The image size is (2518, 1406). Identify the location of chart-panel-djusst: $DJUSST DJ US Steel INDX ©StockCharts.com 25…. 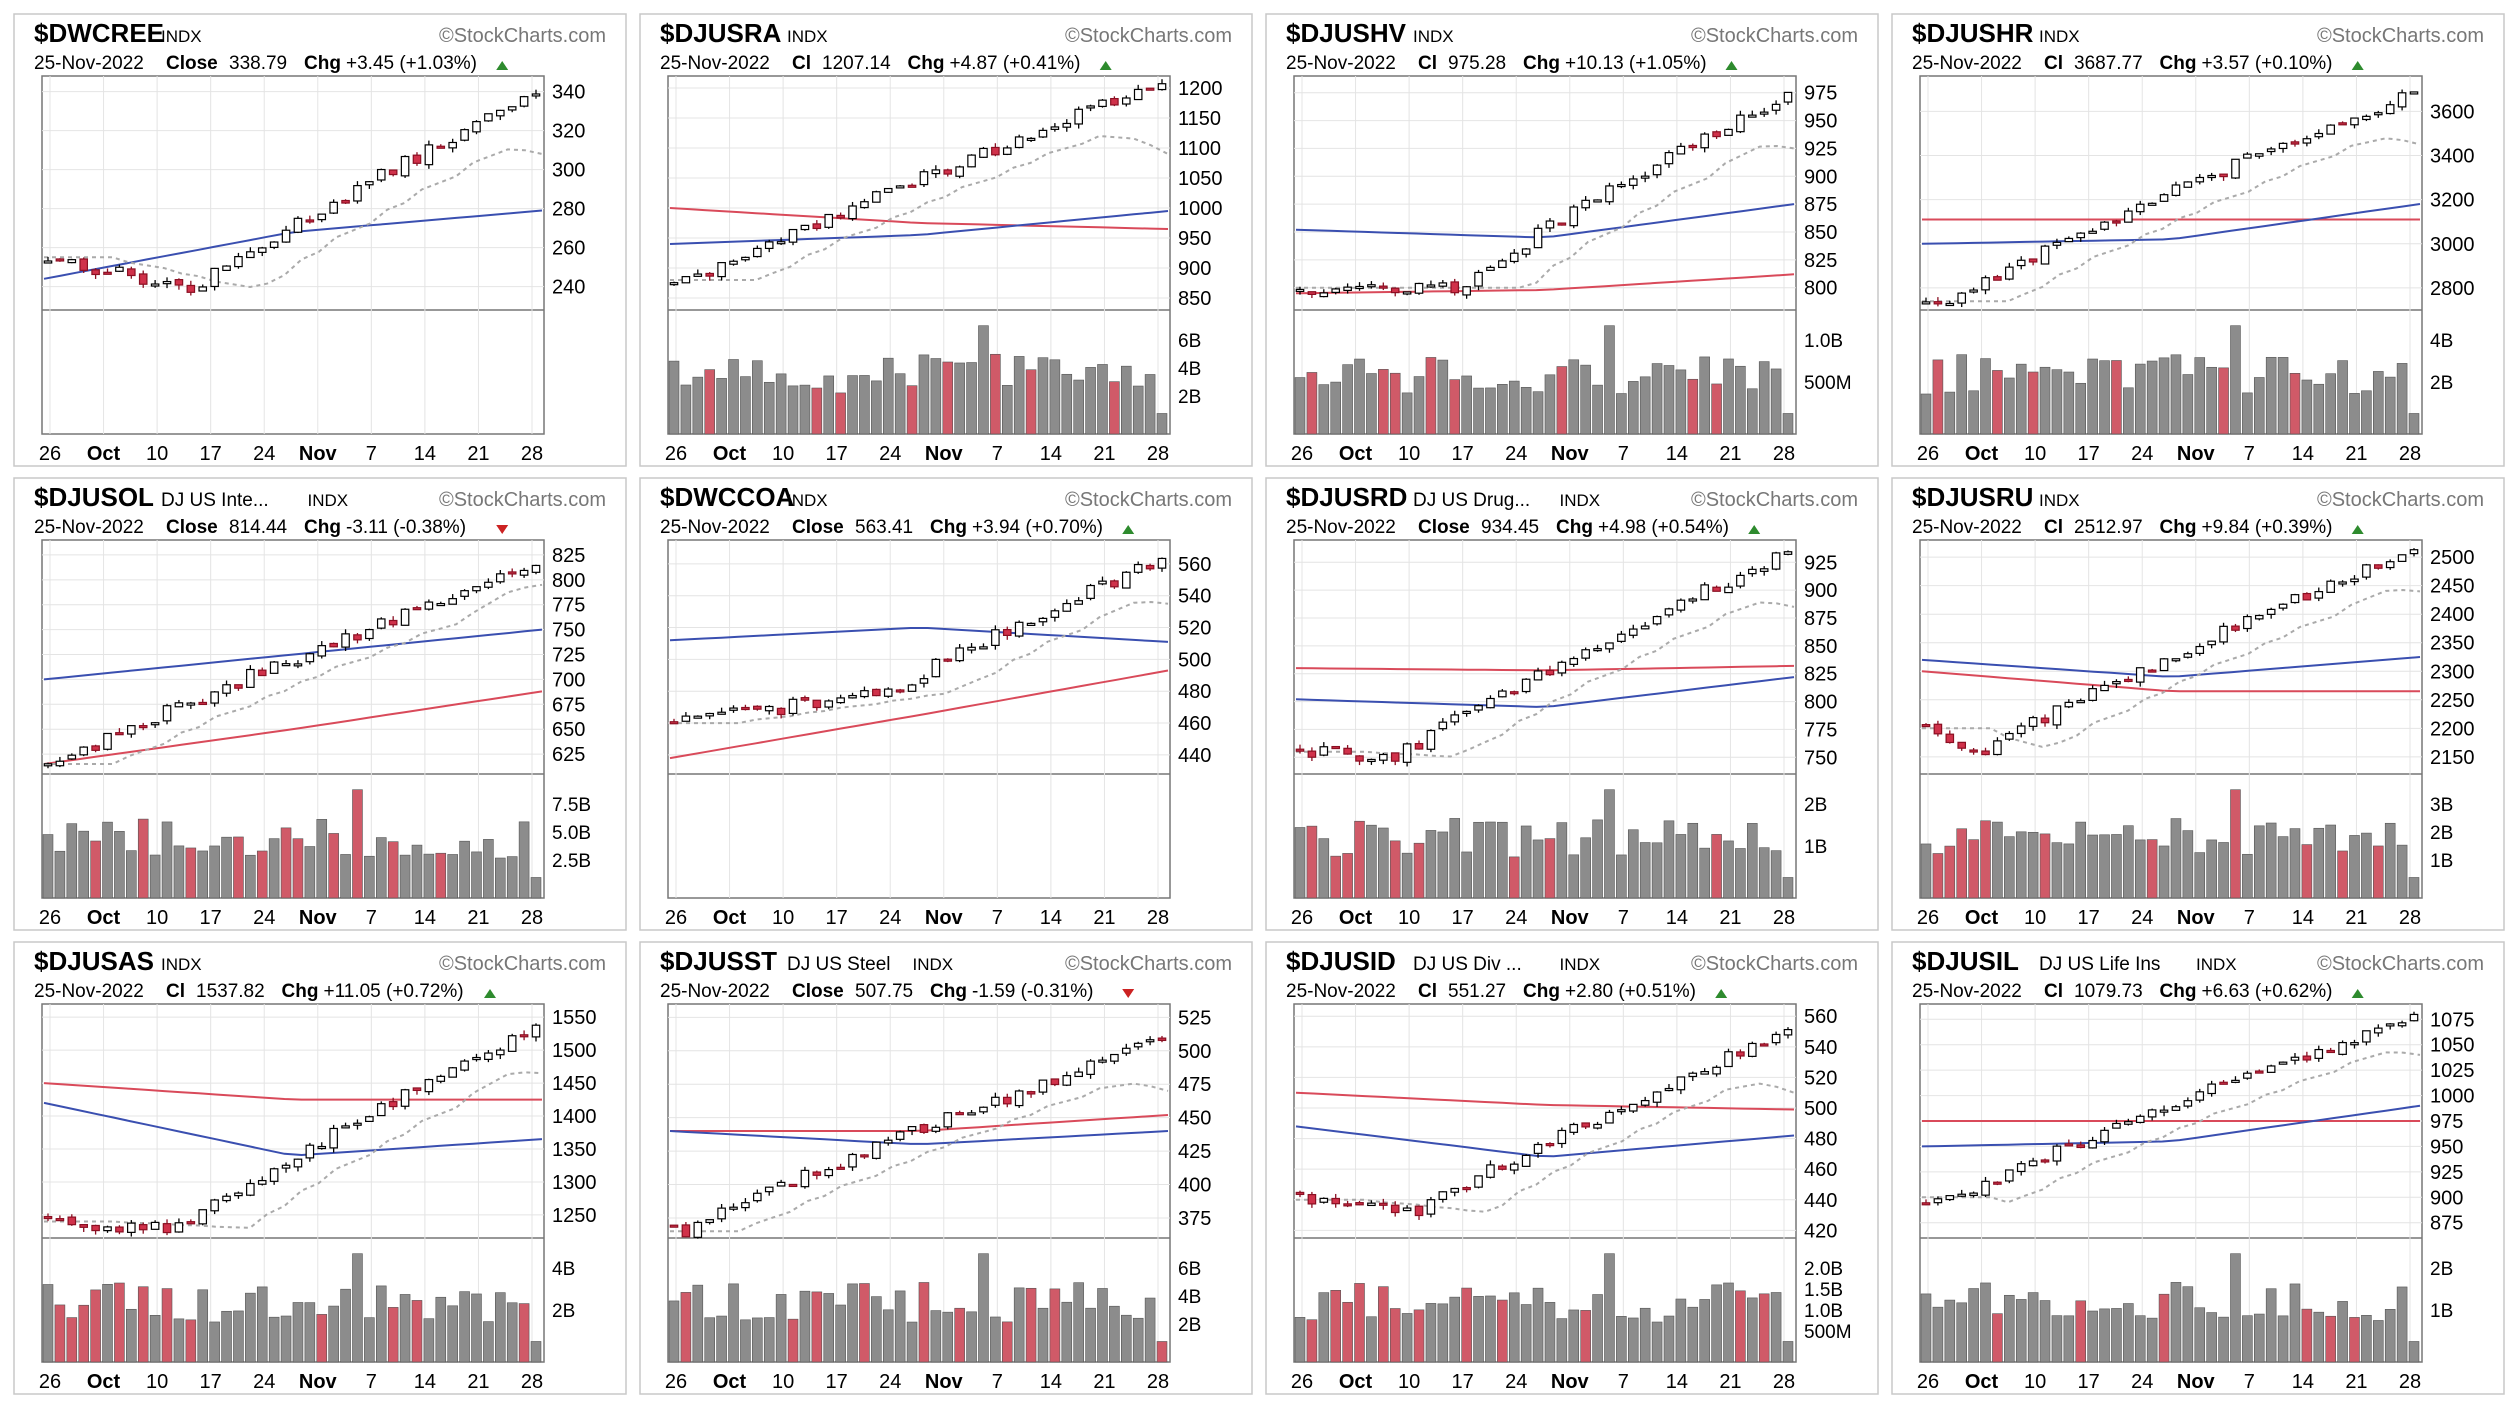
(946, 1168).